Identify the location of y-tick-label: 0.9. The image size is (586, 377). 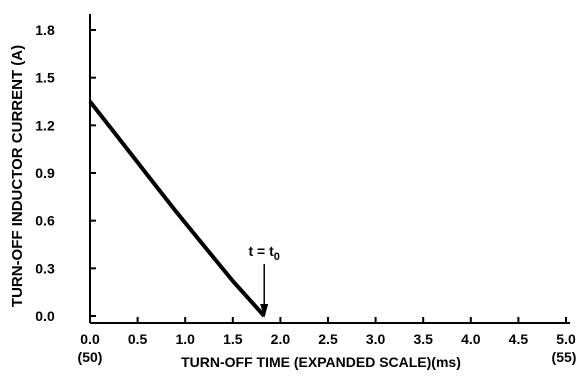
(45, 173).